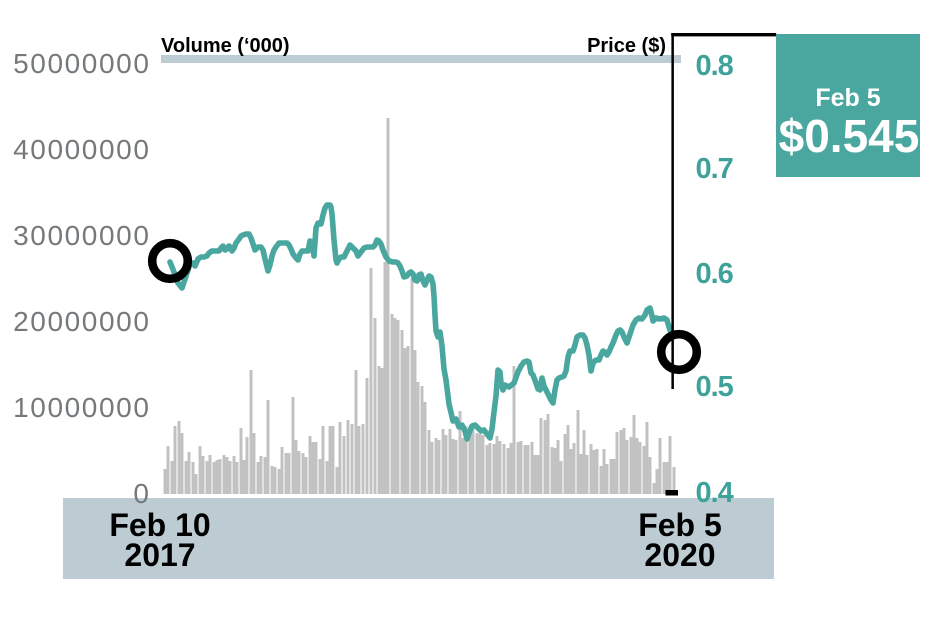 The height and width of the screenshot is (627, 941). Describe the element at coordinates (679, 555) in the screenshot. I see `svg-text: 2020` at that location.